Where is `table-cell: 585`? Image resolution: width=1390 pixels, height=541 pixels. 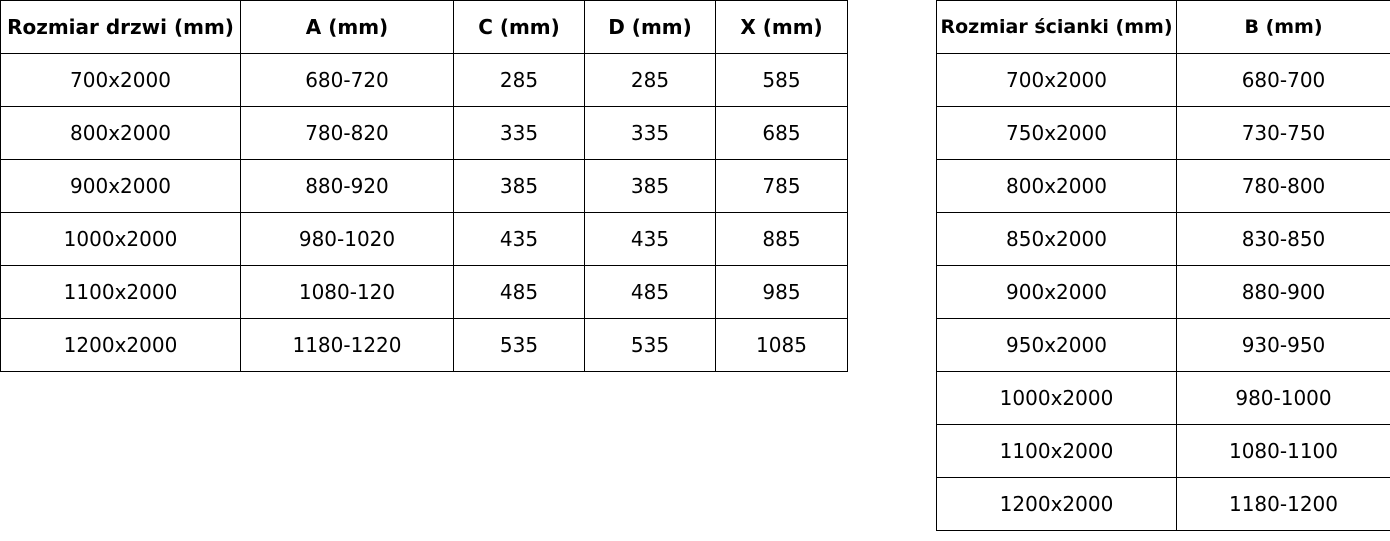
table-cell: 585 is located at coordinates (781, 80).